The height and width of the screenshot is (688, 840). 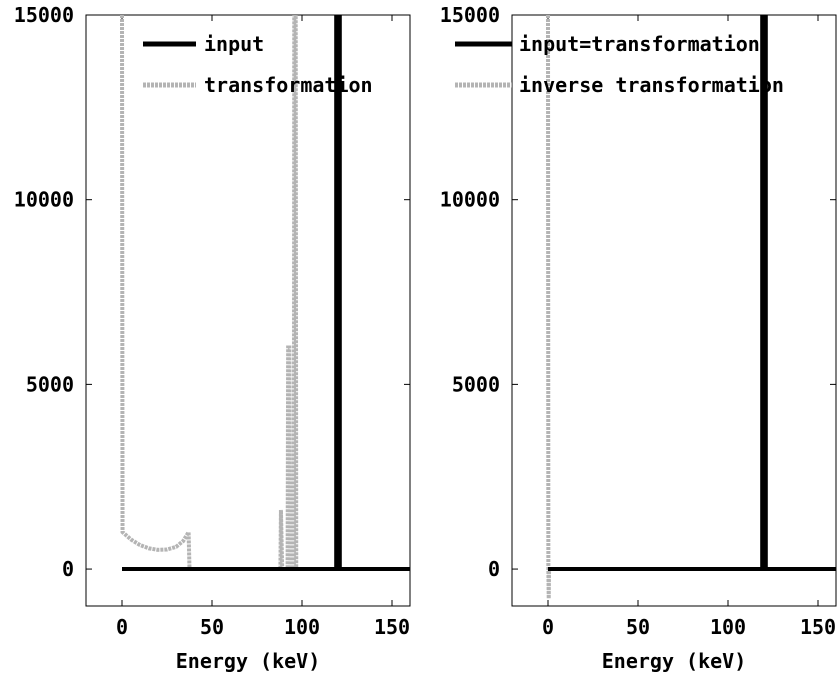 What do you see at coordinates (639, 44) in the screenshot?
I see `legend-label-1: input=transformation` at bounding box center [639, 44].